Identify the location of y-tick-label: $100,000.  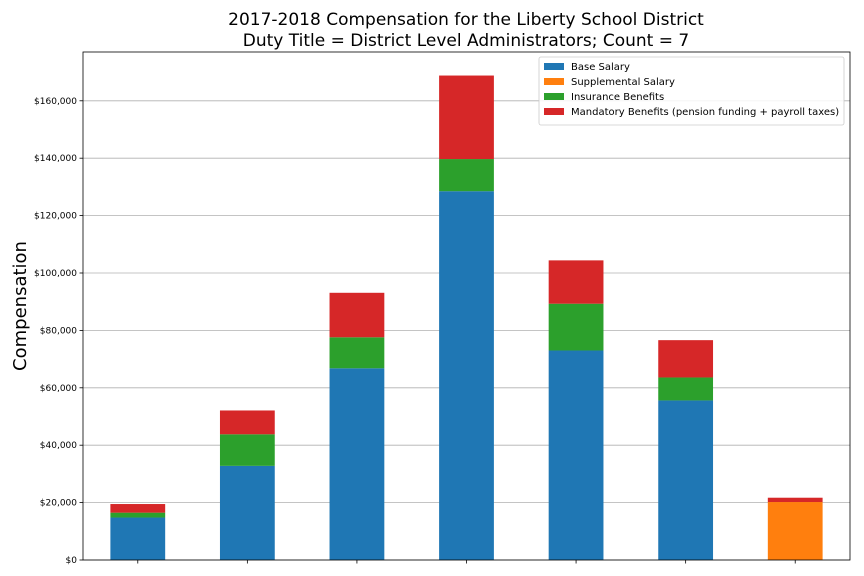
(55, 274).